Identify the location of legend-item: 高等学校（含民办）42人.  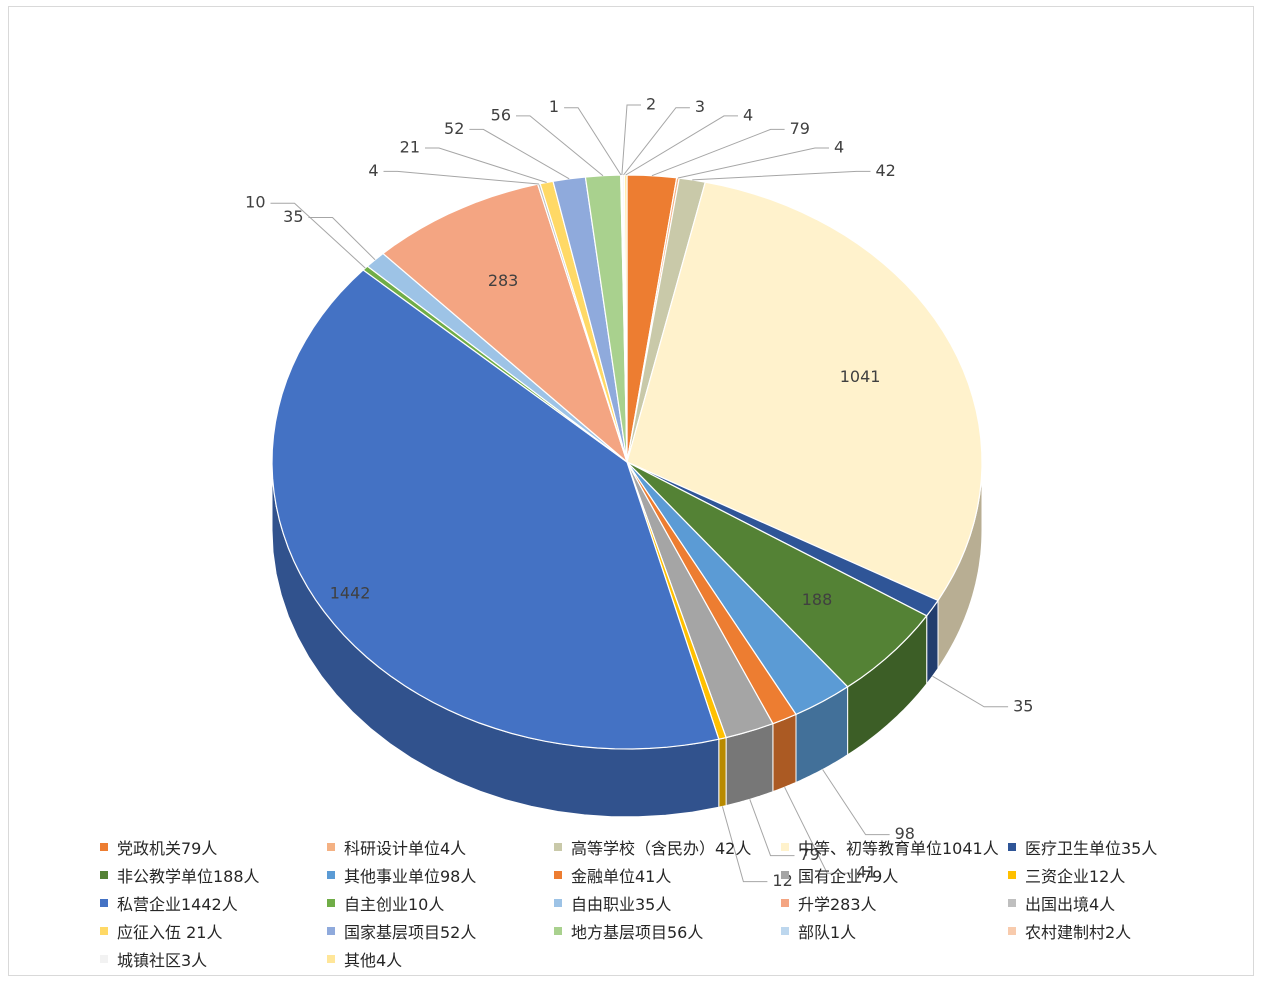
(667, 847).